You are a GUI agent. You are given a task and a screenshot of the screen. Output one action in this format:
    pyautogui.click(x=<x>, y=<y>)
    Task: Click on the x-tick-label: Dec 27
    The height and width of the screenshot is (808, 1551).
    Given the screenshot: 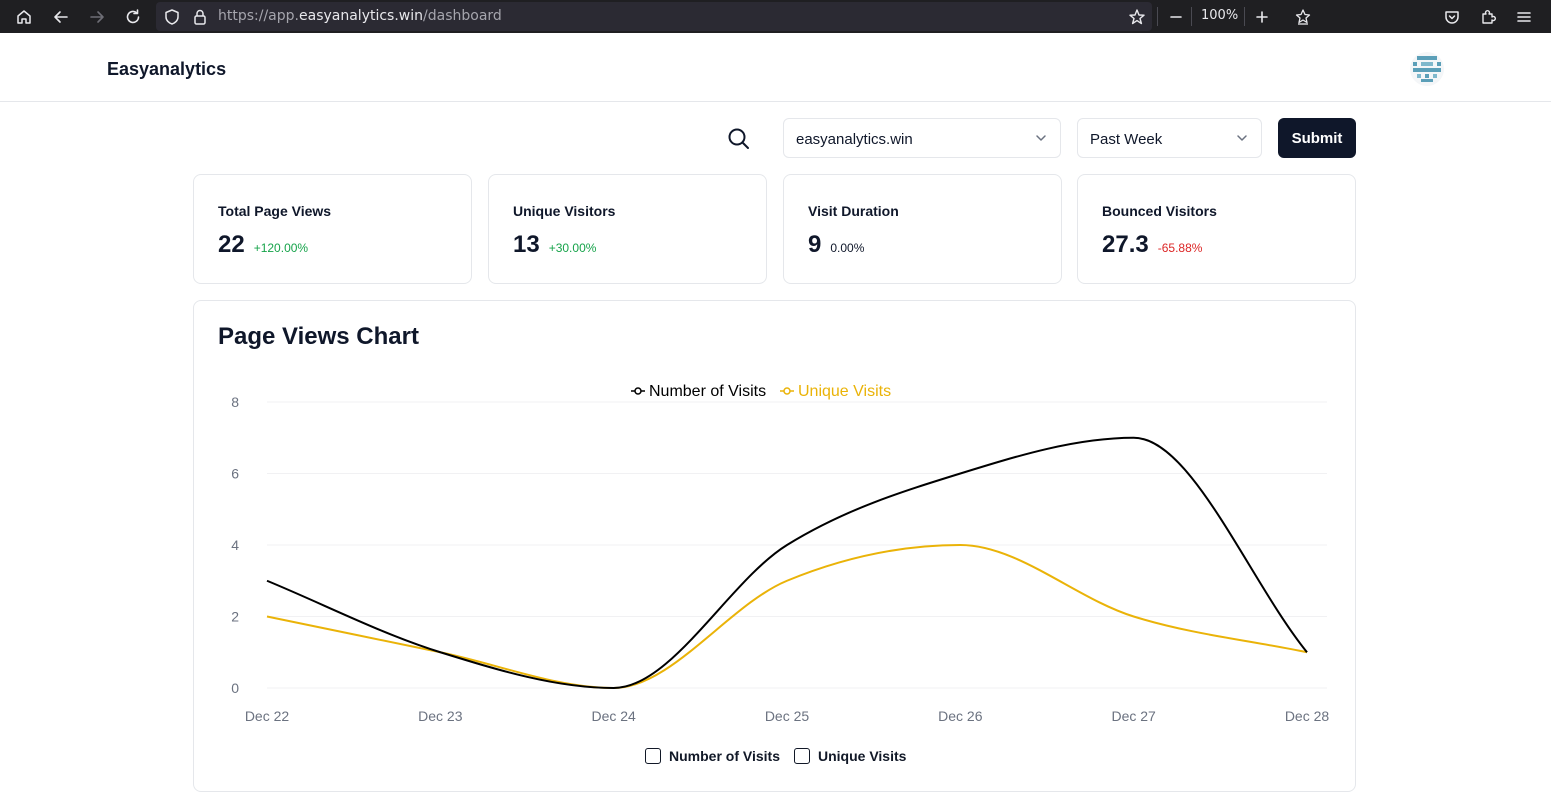 What is the action you would take?
    pyautogui.click(x=1133, y=716)
    